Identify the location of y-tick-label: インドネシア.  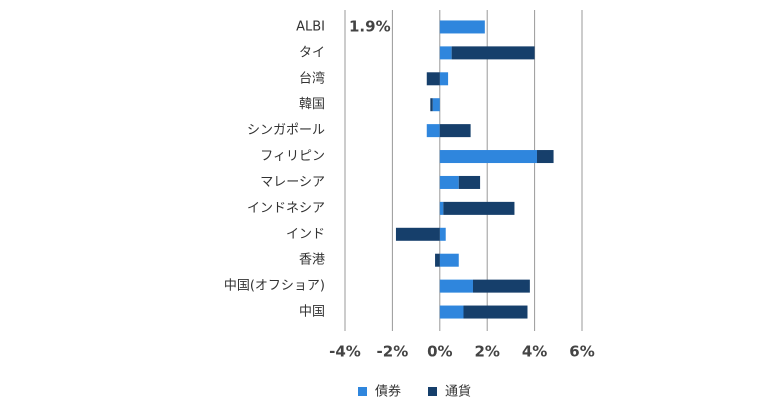
(286, 208).